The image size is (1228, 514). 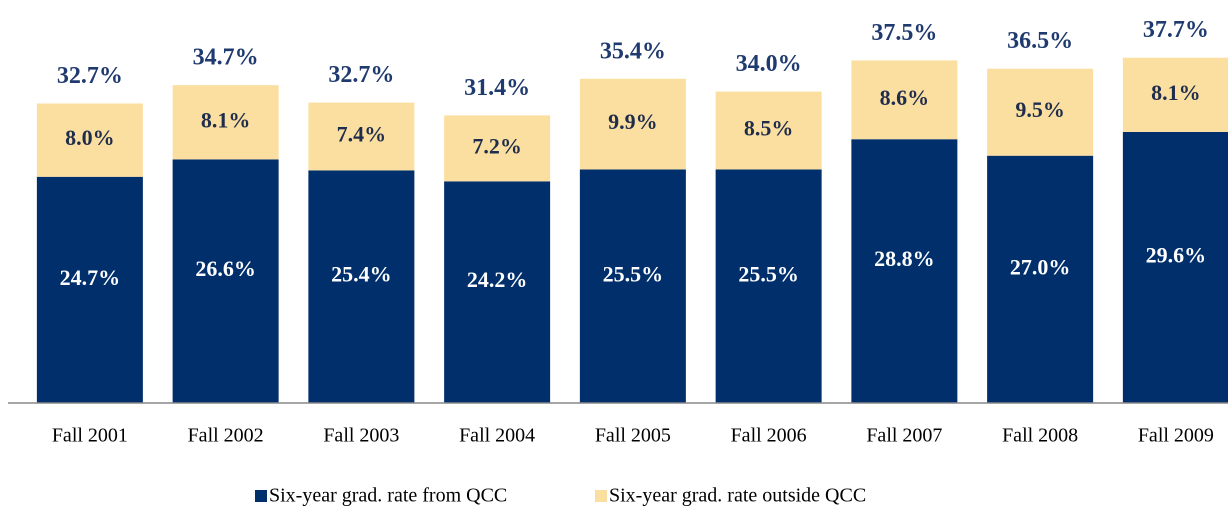 What do you see at coordinates (361, 274) in the screenshot?
I see `value-label: 25.4%` at bounding box center [361, 274].